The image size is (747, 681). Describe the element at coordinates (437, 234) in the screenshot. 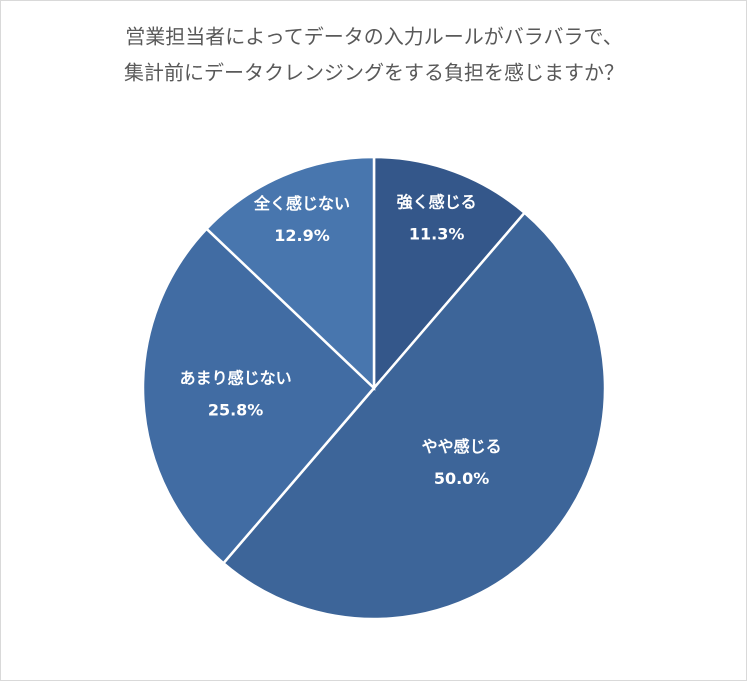

I see `value-label: 11.3%` at that location.